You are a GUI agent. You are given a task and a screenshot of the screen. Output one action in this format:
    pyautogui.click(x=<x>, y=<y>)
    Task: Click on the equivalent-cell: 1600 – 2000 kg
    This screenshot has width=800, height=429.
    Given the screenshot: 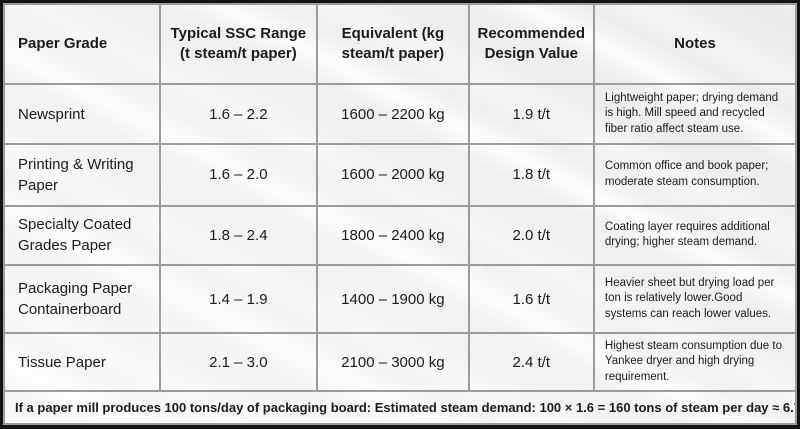 What is the action you would take?
    pyautogui.click(x=393, y=175)
    